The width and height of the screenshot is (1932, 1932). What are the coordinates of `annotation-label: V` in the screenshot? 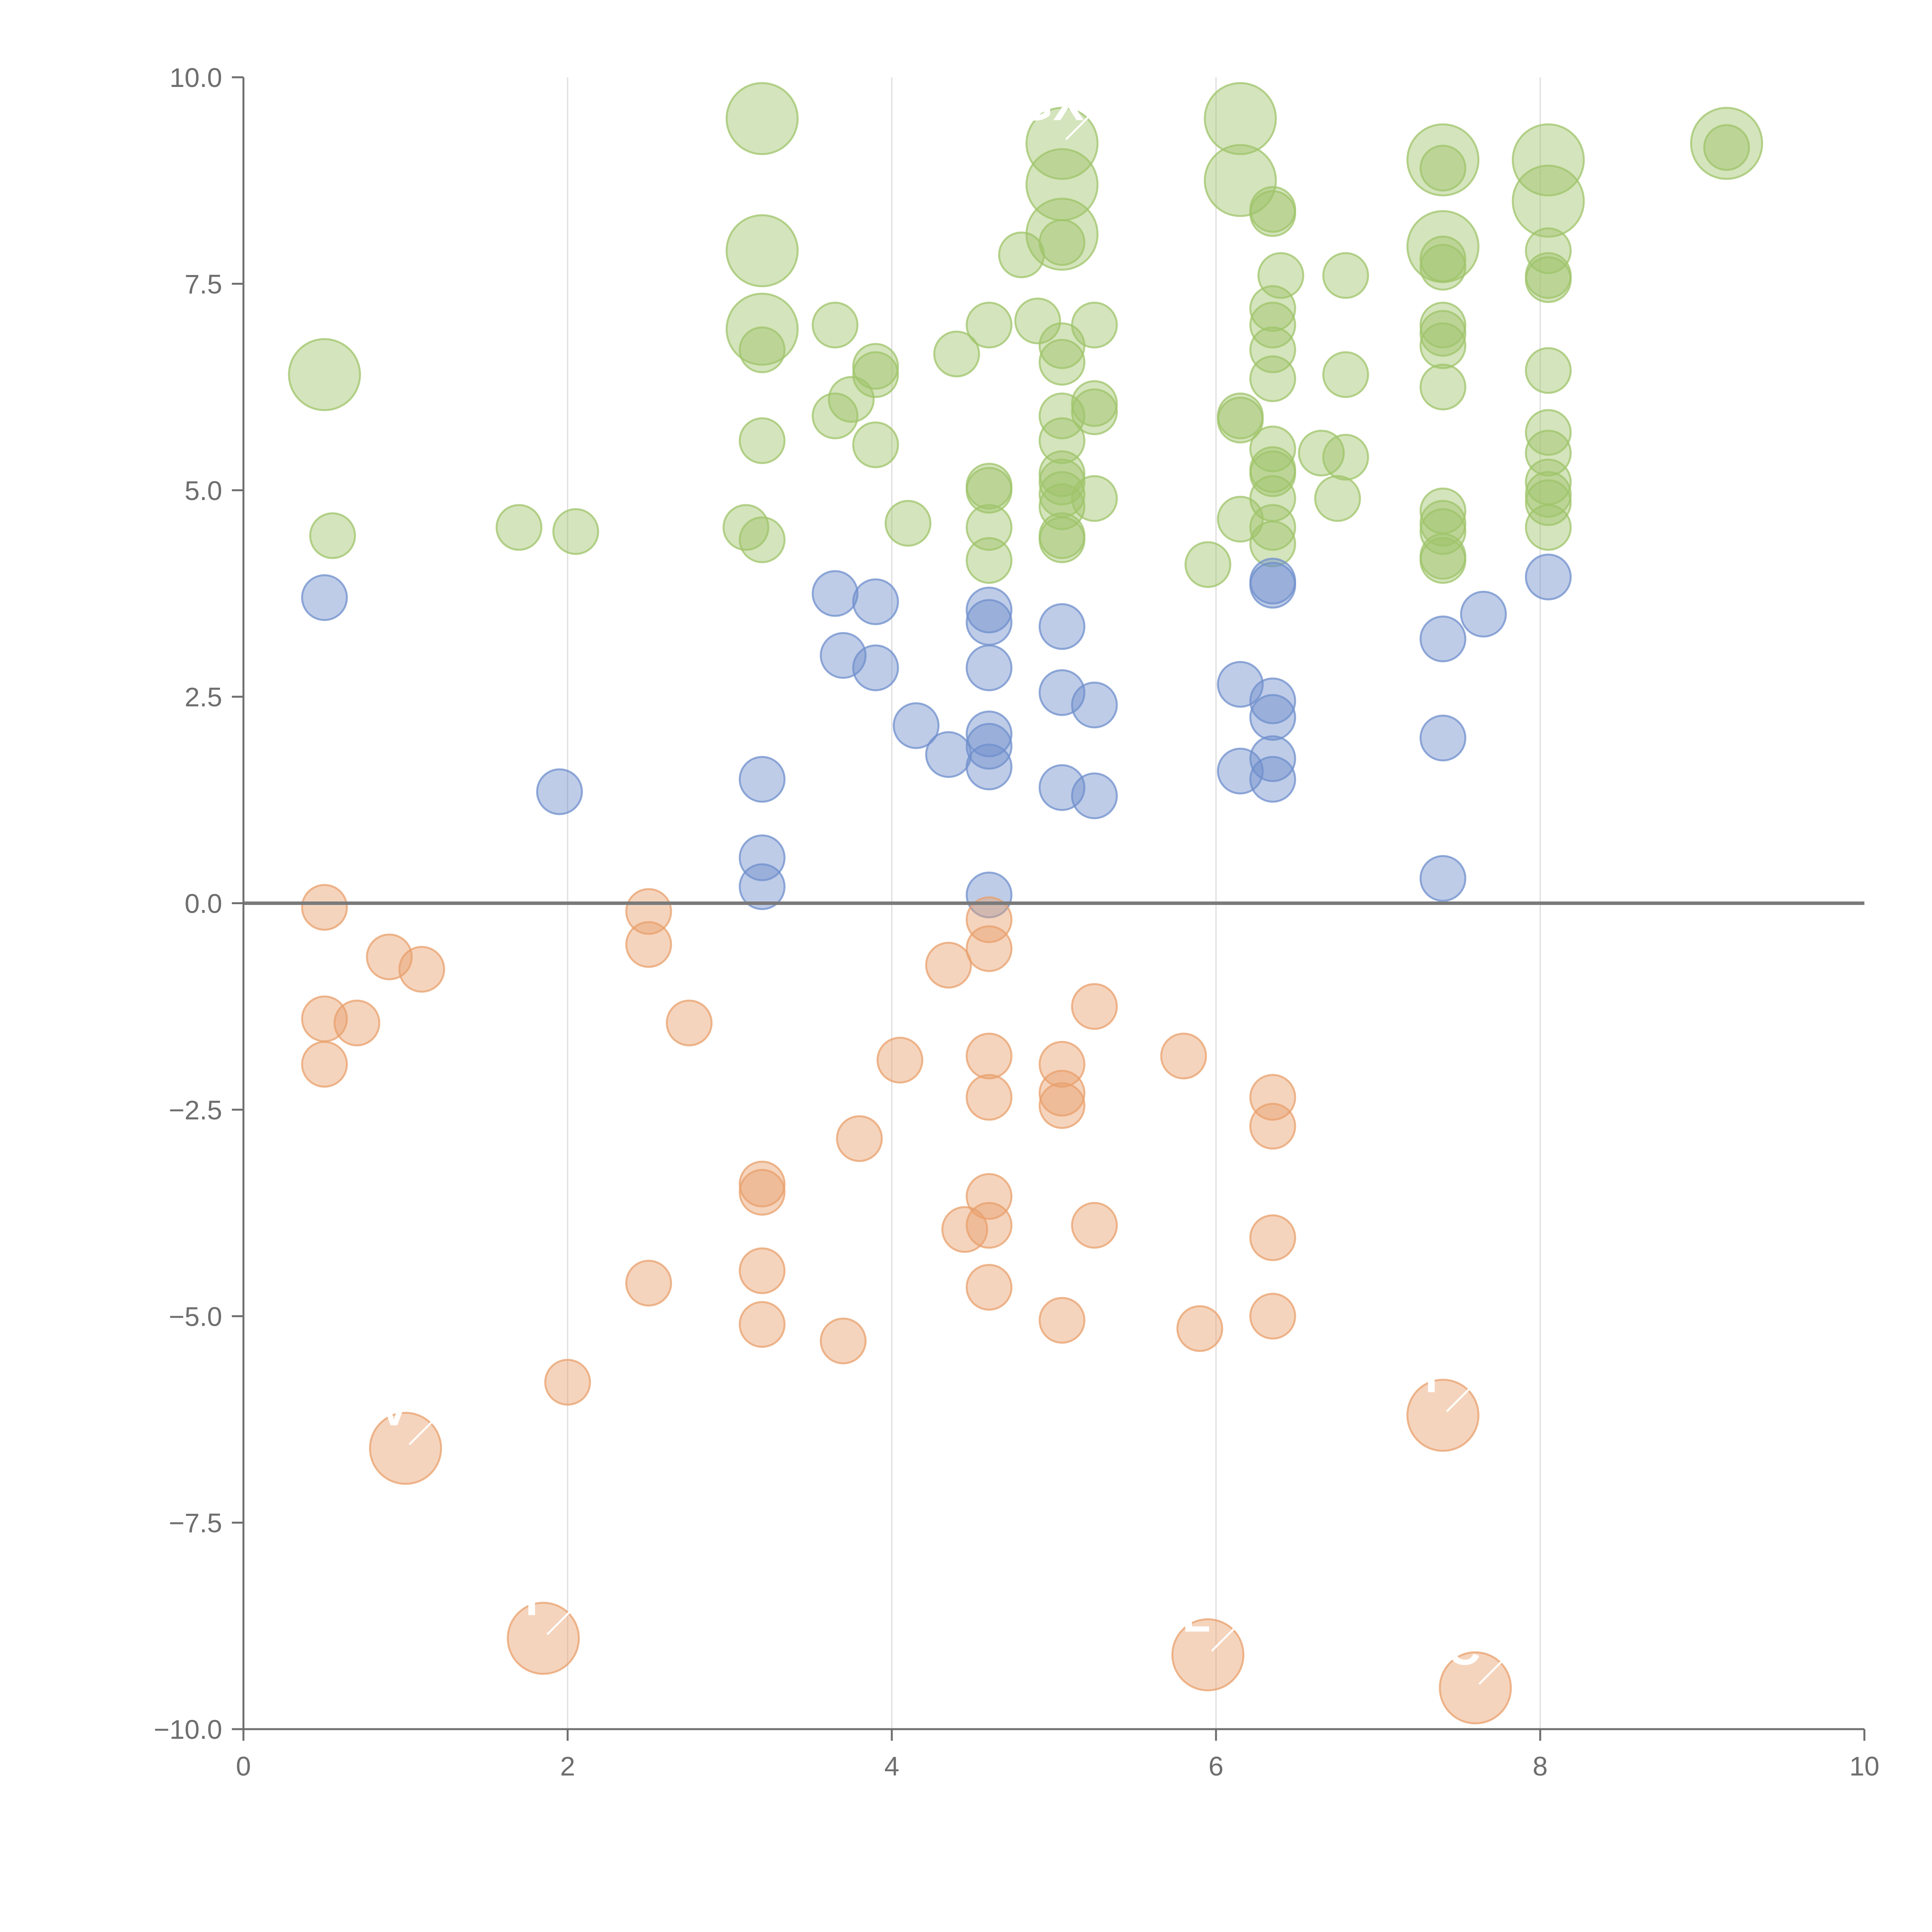 It's located at (394, 1409).